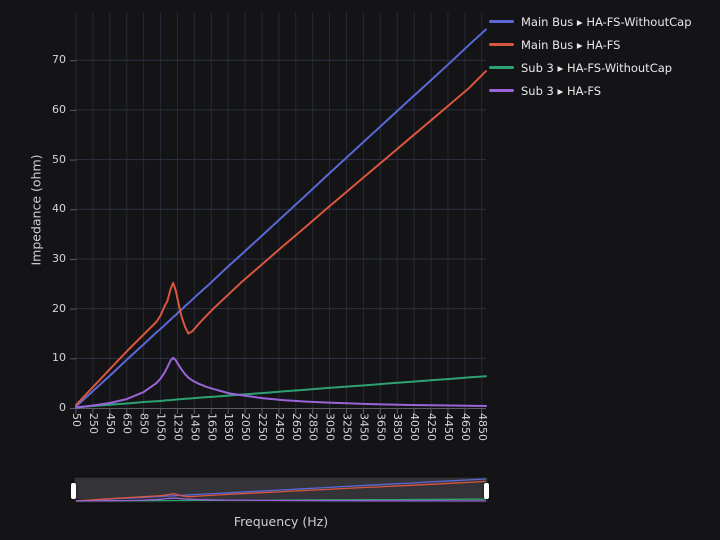 The height and width of the screenshot is (540, 720). What do you see at coordinates (73, 491) in the screenshot?
I see `navigator-left-handle` at bounding box center [73, 491].